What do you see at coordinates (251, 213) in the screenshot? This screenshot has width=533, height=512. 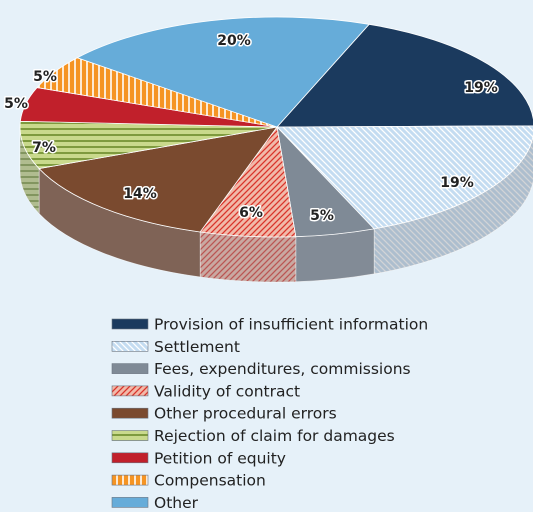 I see `data-label: 6%` at bounding box center [251, 213].